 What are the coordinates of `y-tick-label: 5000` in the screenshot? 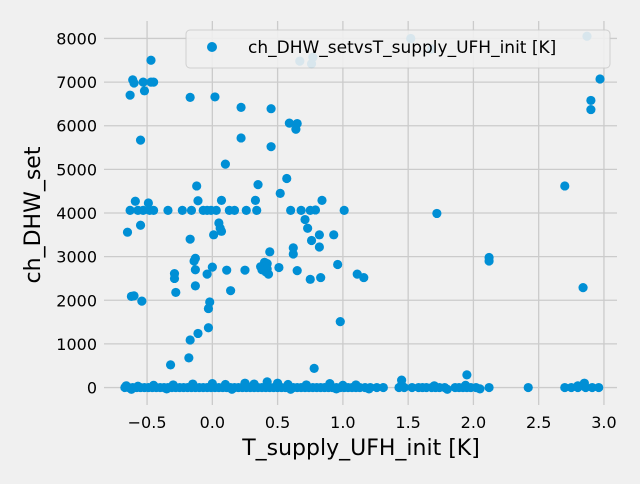 It's located at (76, 169).